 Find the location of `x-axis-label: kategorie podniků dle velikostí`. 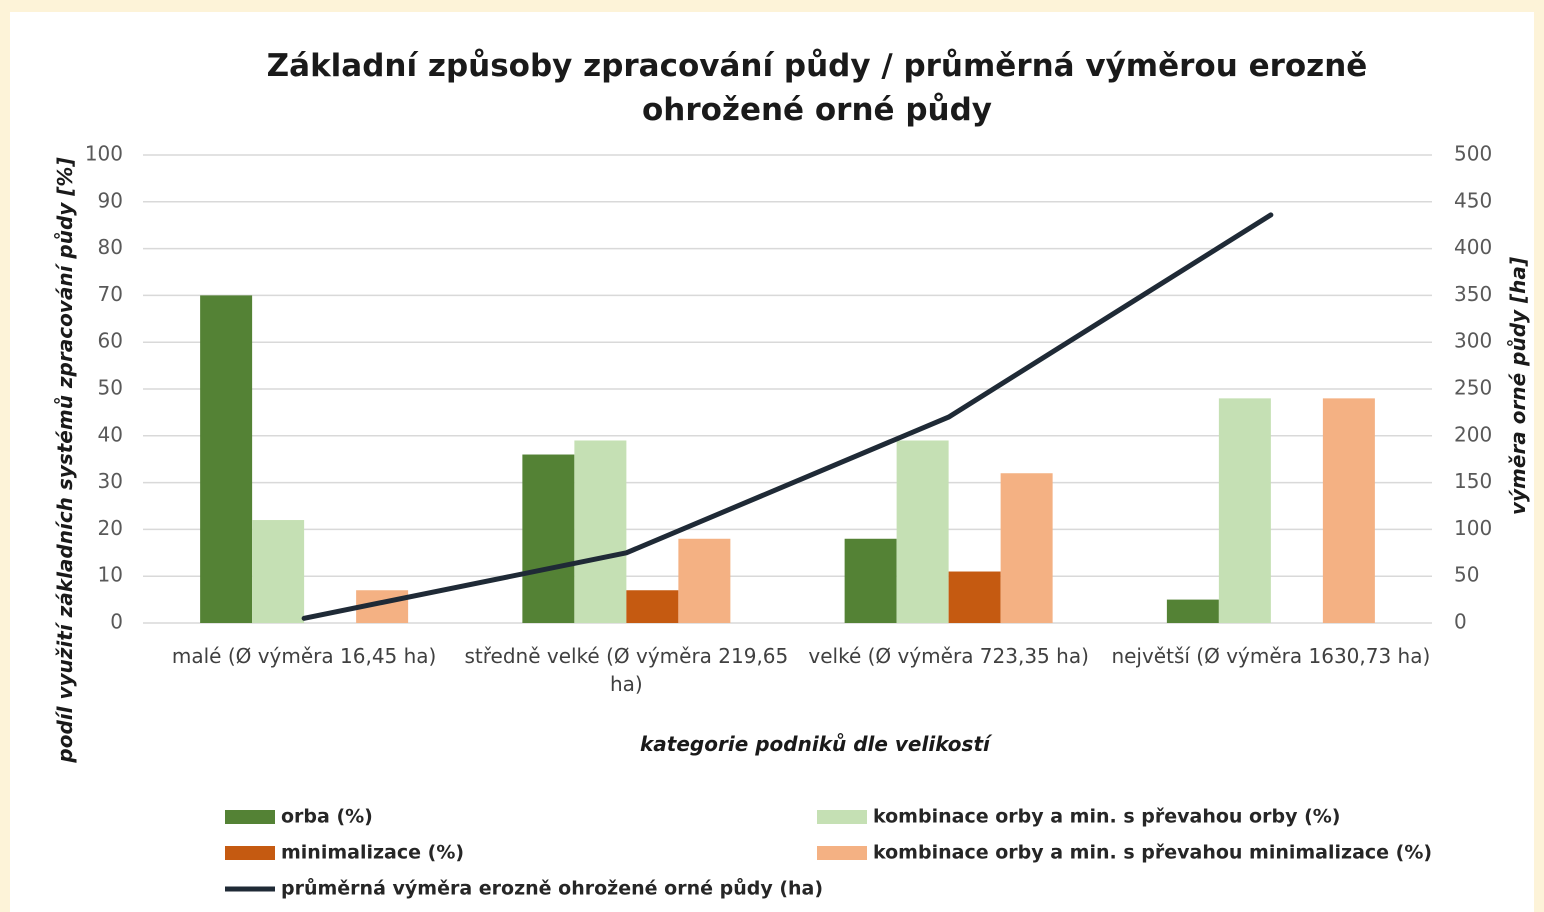

x-axis-label: kategorie podniků dle velikostí is located at coordinates (815, 744).